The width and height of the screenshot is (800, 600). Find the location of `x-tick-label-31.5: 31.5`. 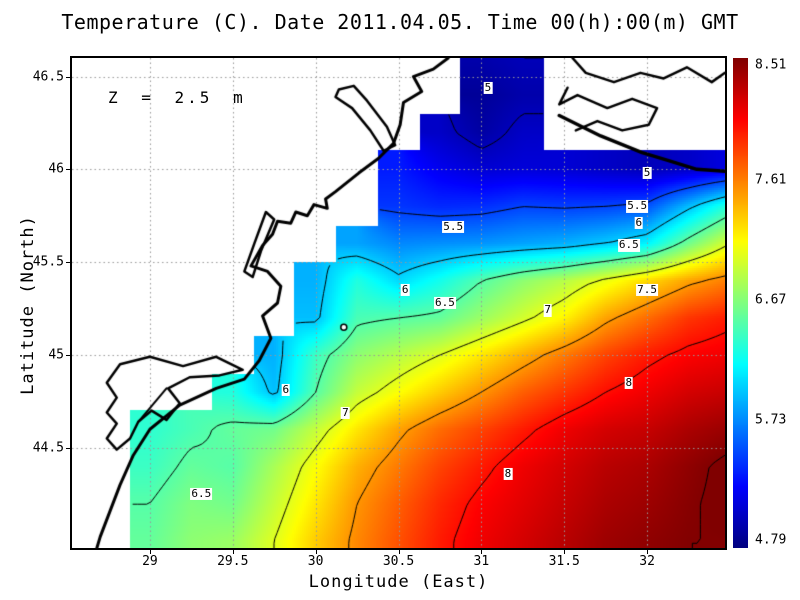

x-tick-label-31.5: 31.5 is located at coordinates (564, 561).